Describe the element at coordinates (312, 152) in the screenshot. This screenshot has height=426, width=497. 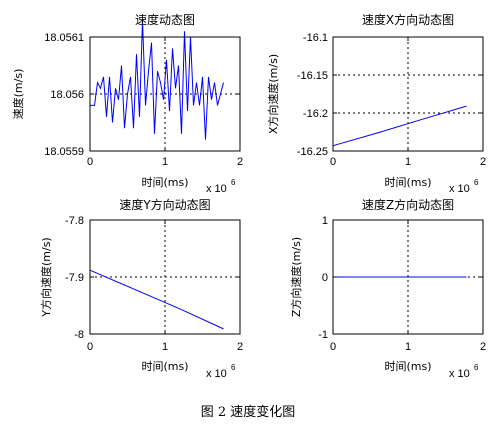
I see `y-tick-label: -16.25` at that location.